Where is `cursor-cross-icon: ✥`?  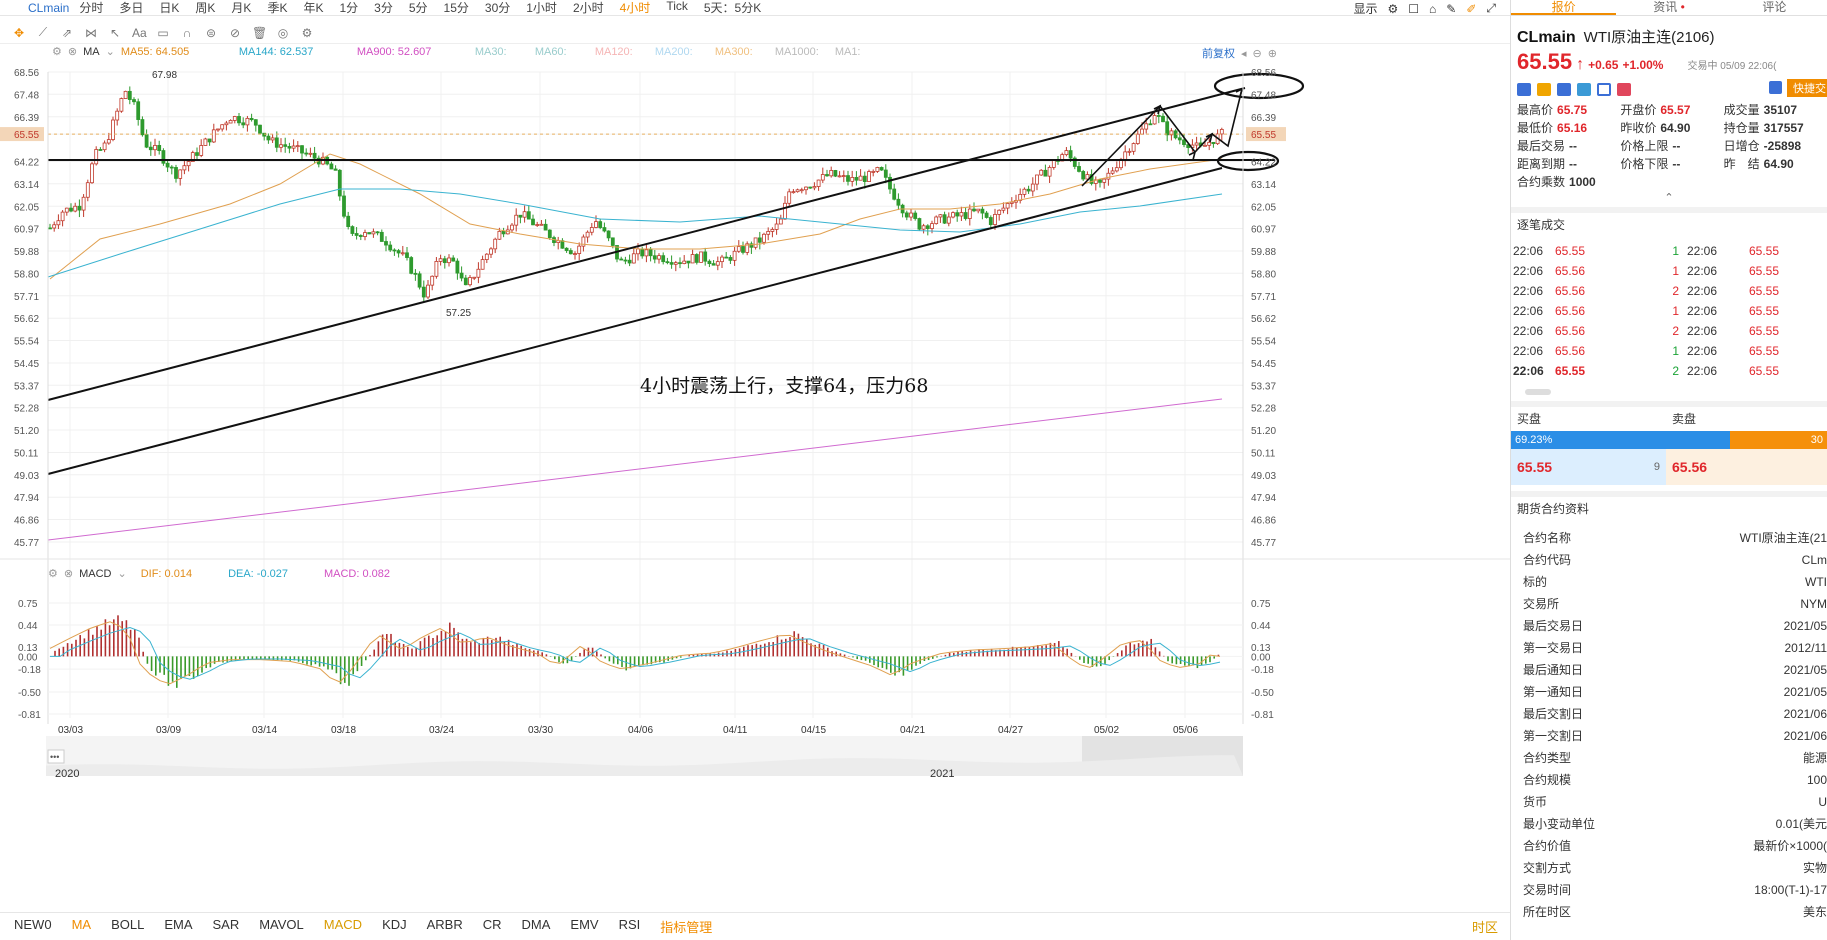 cursor-cross-icon: ✥ is located at coordinates (19, 32).